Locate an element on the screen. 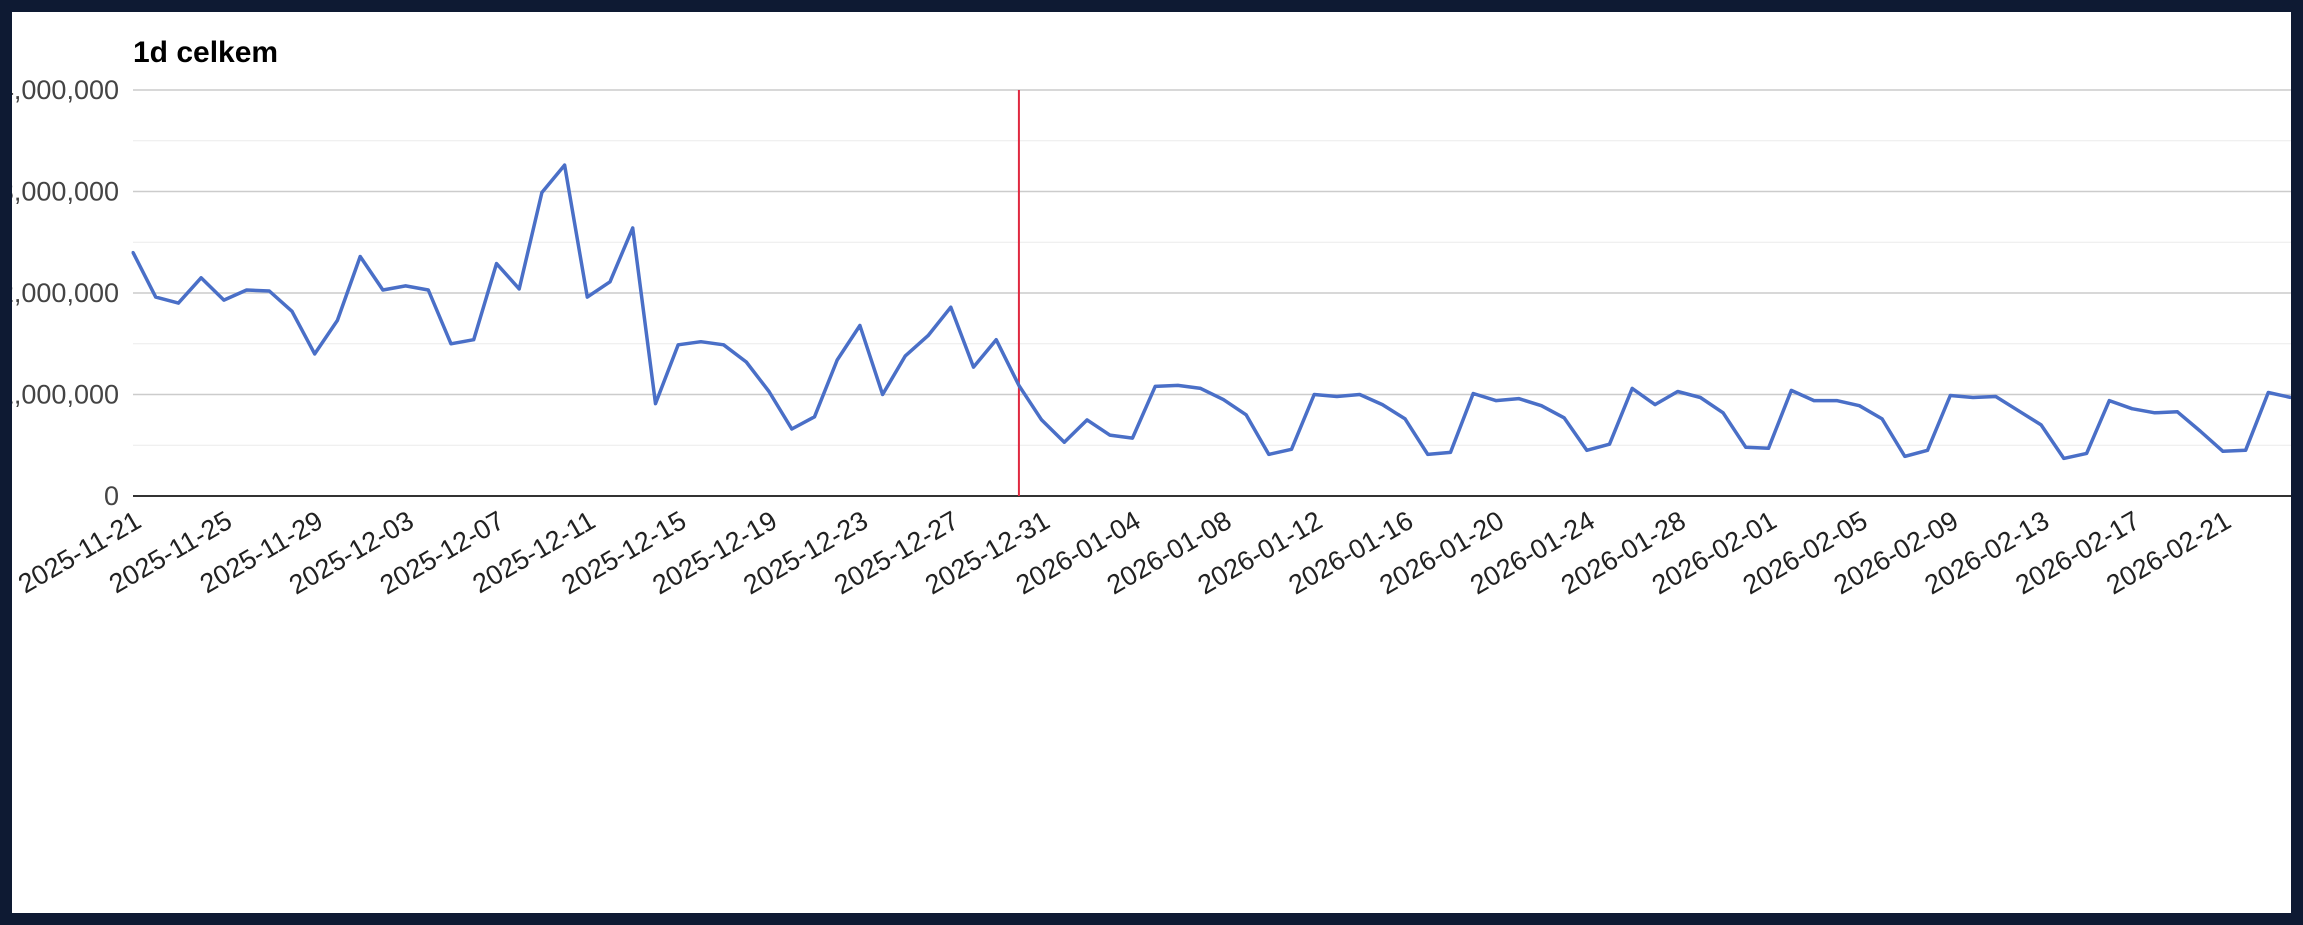  y-tick-label: 3,000,000 is located at coordinates (65, 192).